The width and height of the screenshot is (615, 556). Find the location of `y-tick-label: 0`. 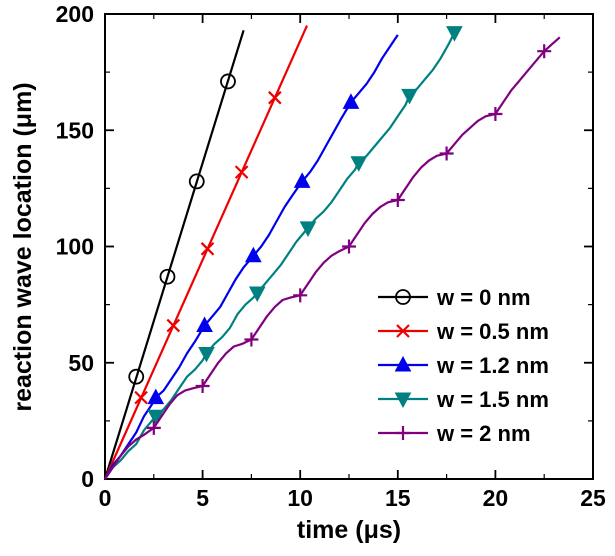

y-tick-label: 0 is located at coordinates (87, 479).